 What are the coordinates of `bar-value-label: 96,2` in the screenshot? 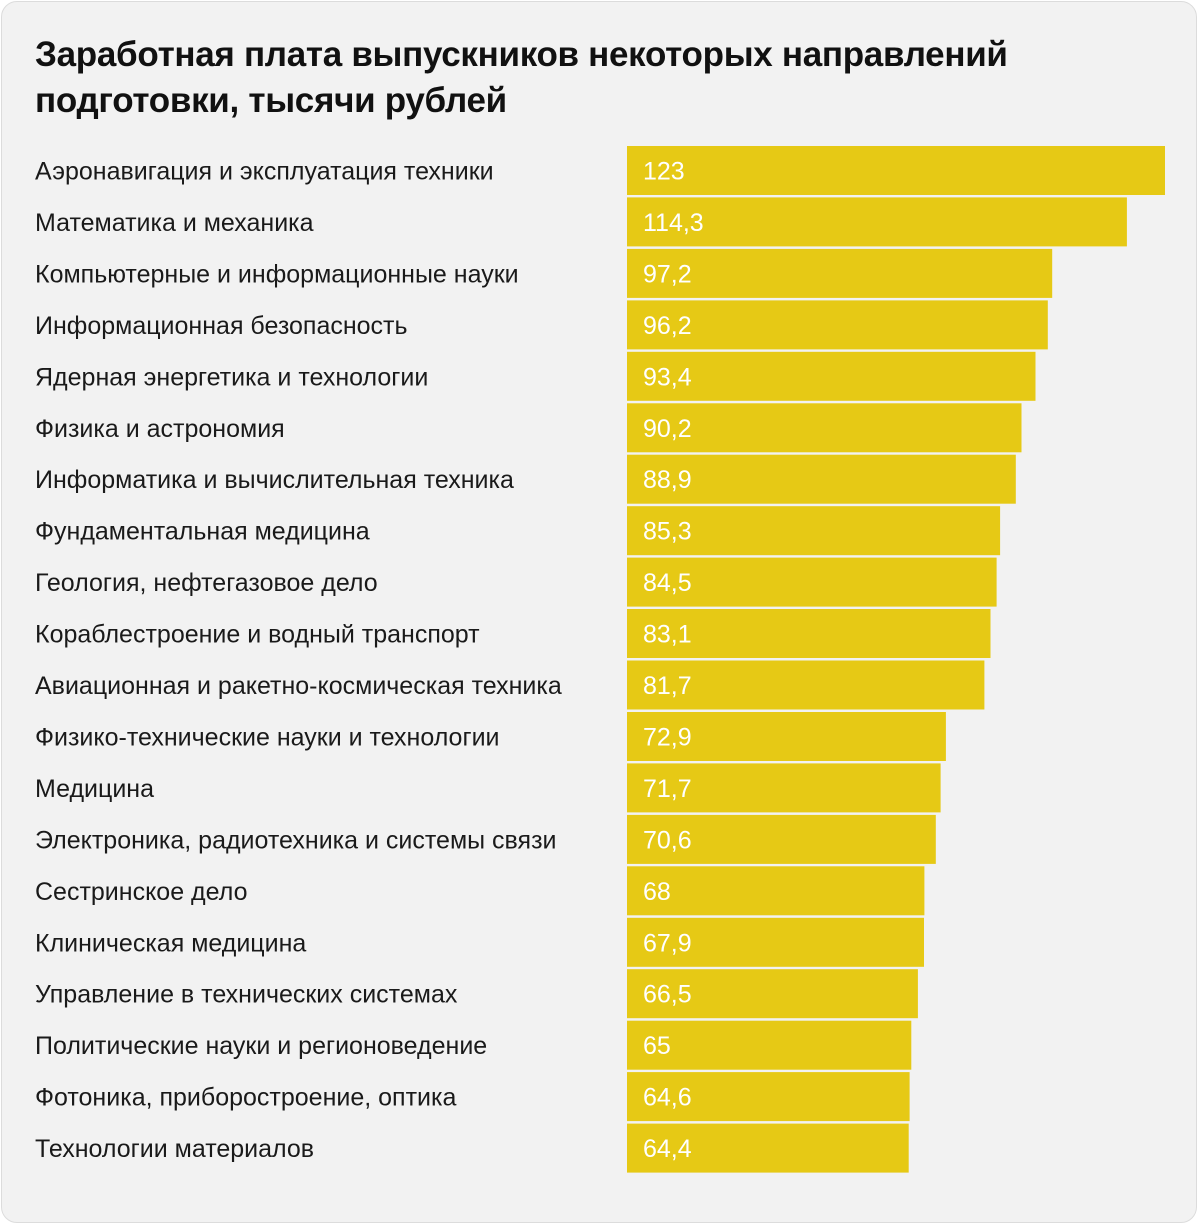 It's located at (667, 326).